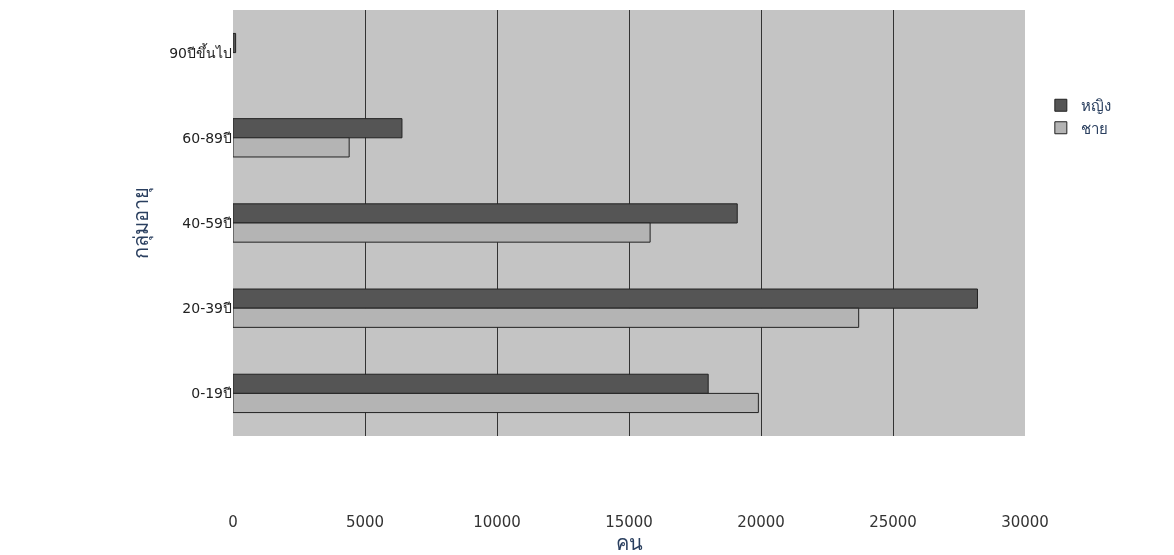  I want to click on legend-label: หญิง, so click(1095, 106).